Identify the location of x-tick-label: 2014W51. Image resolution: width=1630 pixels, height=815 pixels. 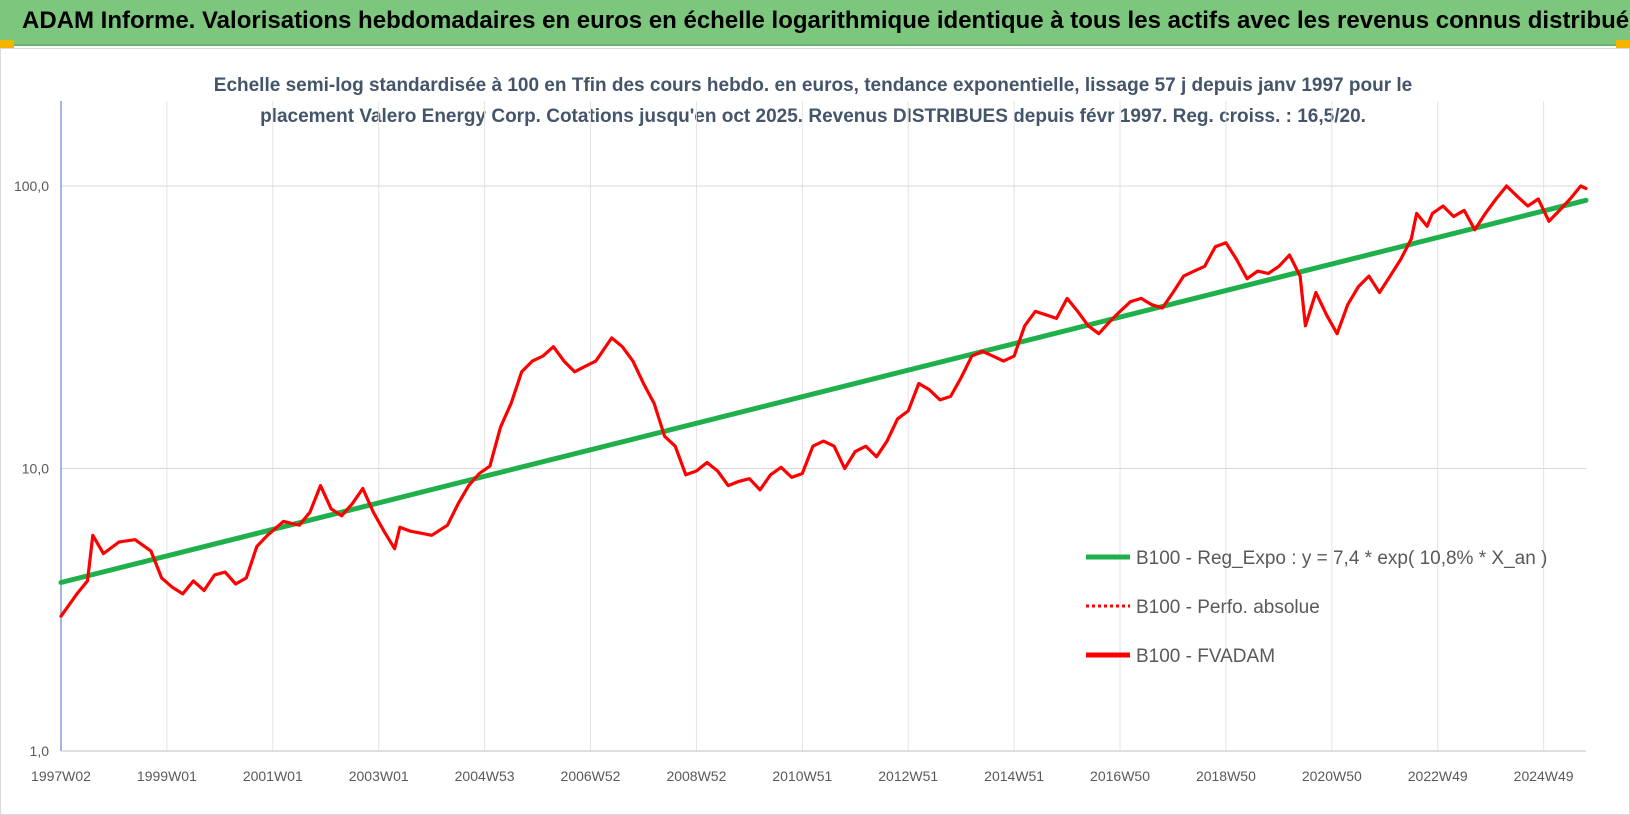
(1014, 776).